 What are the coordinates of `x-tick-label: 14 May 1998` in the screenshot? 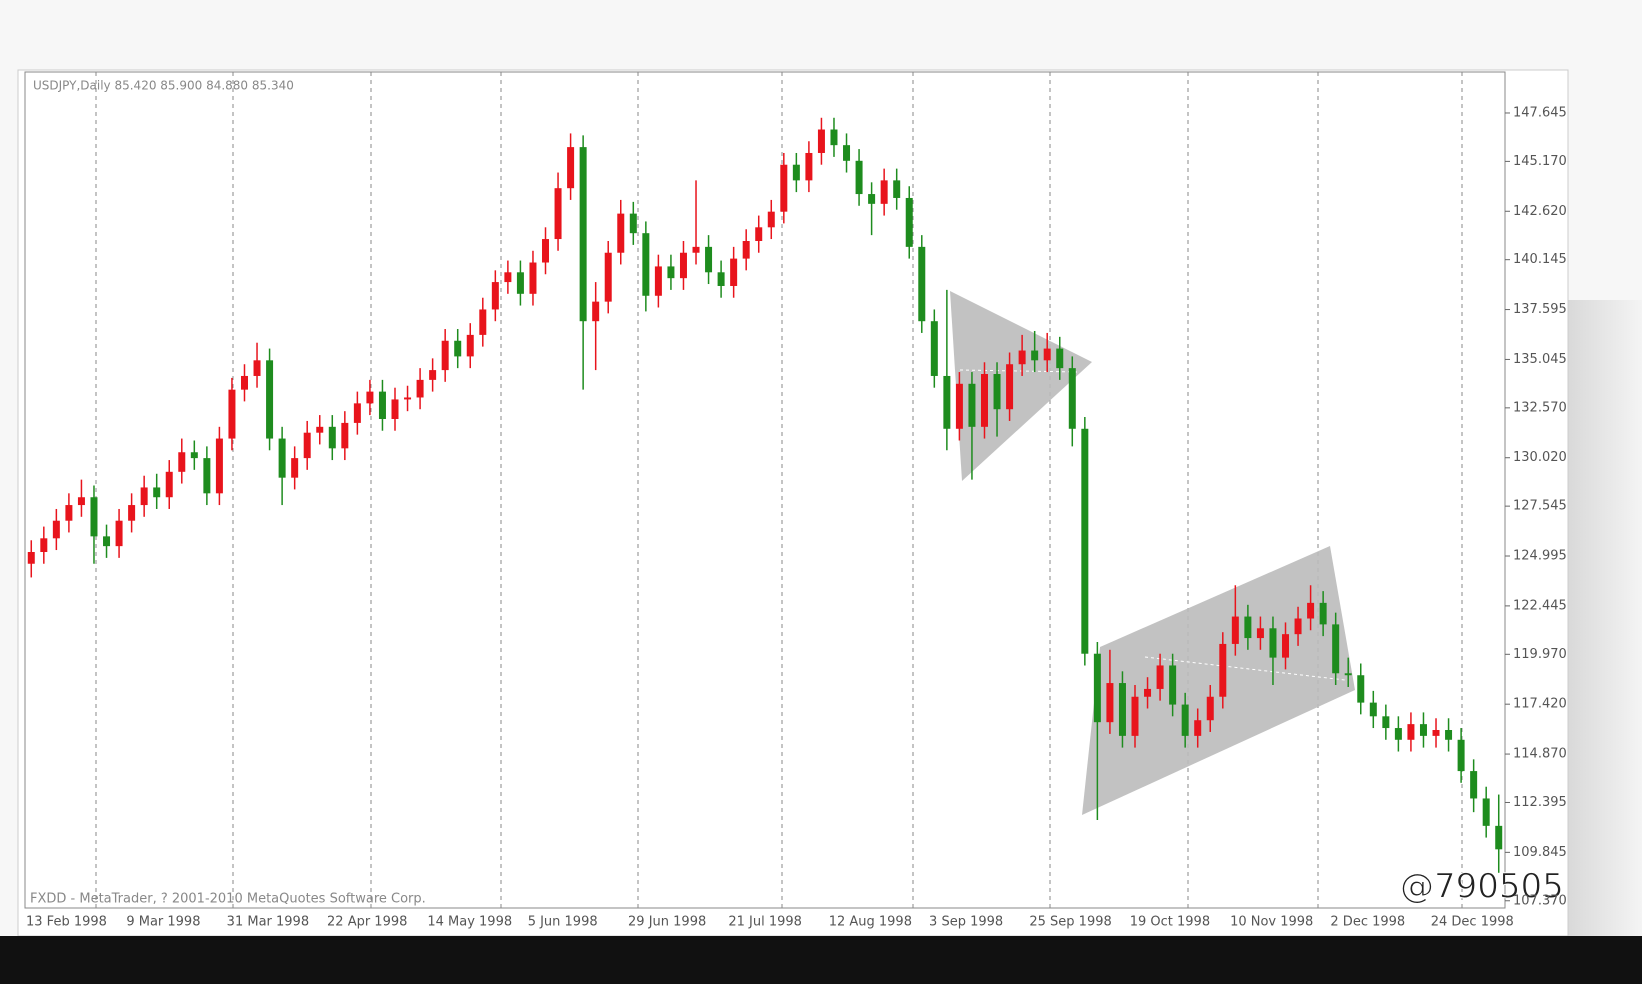 It's located at (469, 922).